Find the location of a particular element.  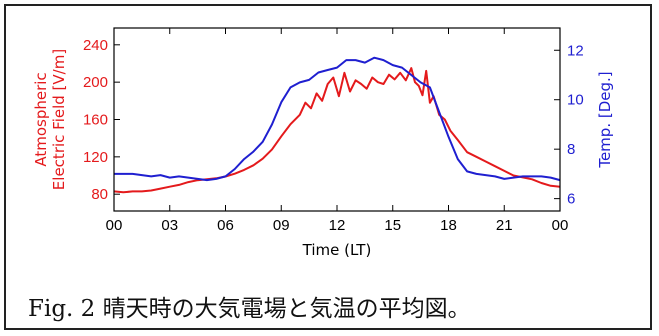

y-left-tick-label: 160 is located at coordinates (95, 120).